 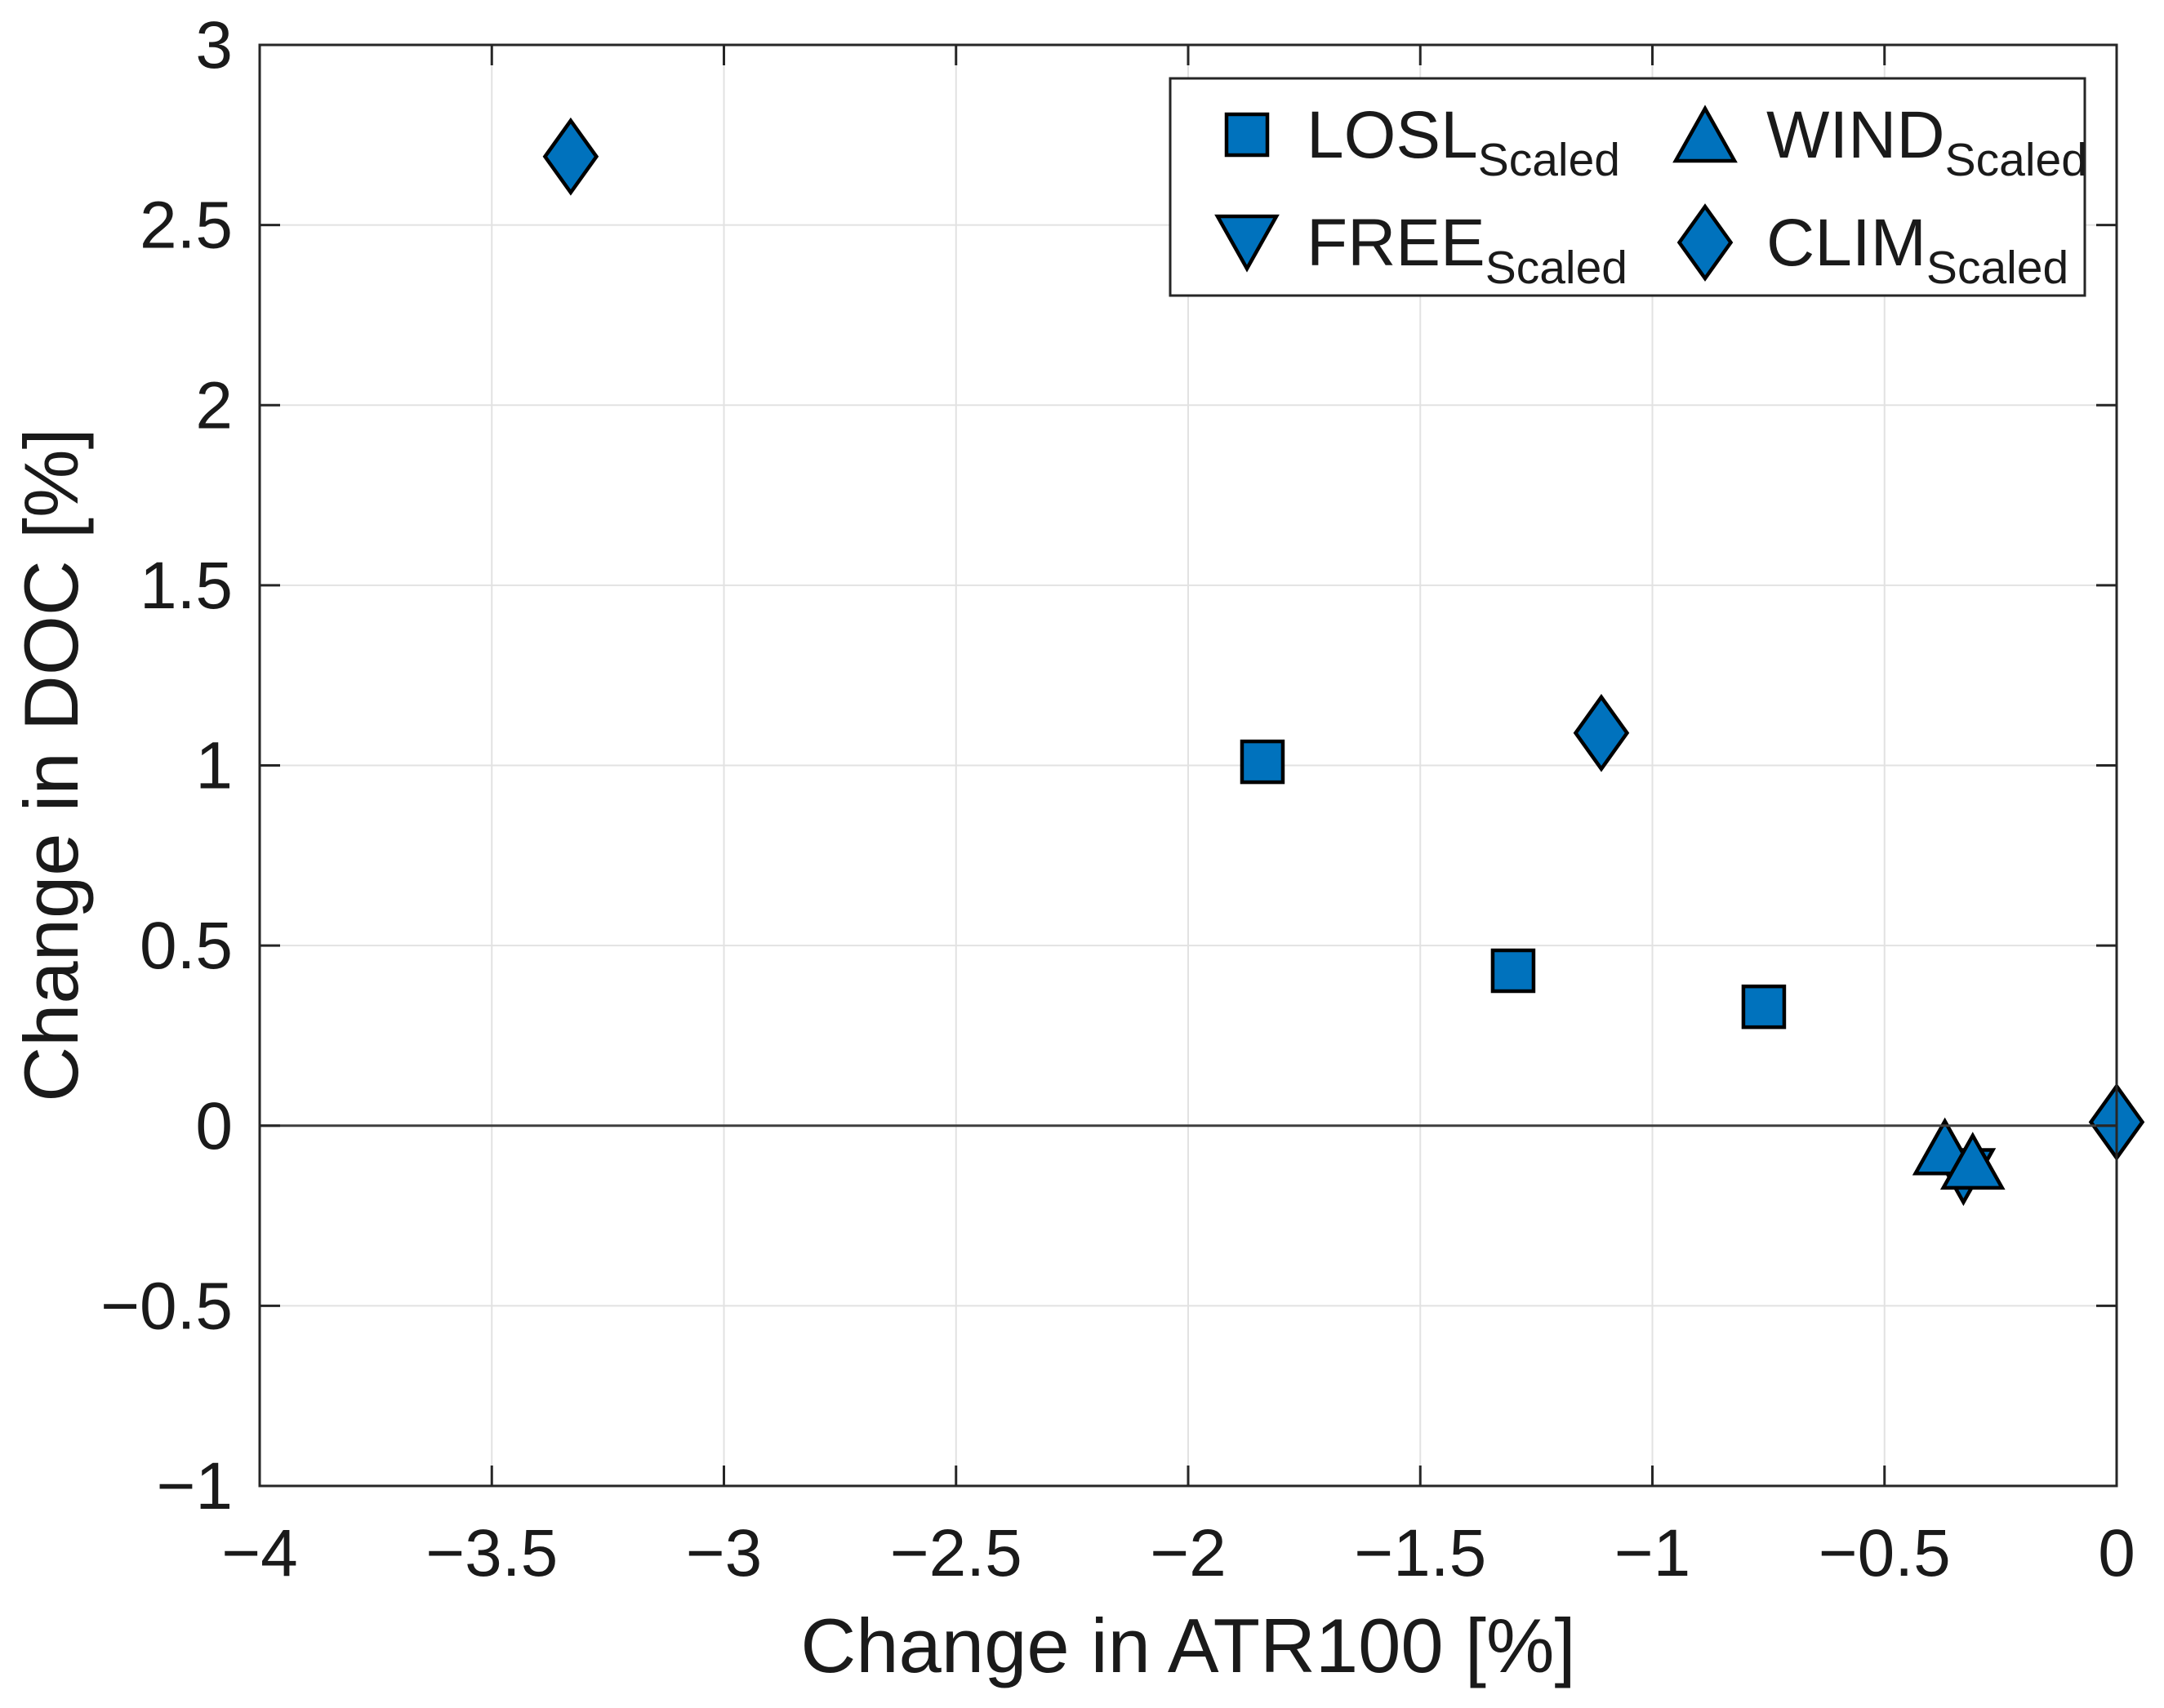 What do you see at coordinates (214, 405) in the screenshot?
I see `y-tick-label: 2` at bounding box center [214, 405].